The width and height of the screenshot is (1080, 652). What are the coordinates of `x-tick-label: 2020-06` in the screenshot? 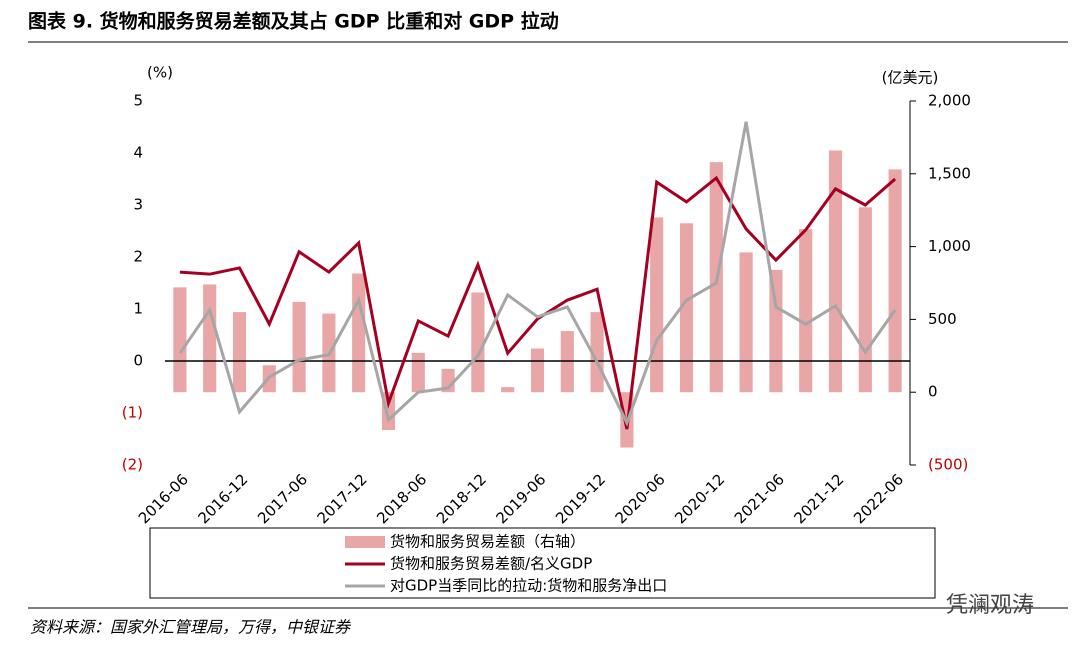 It's located at (640, 498).